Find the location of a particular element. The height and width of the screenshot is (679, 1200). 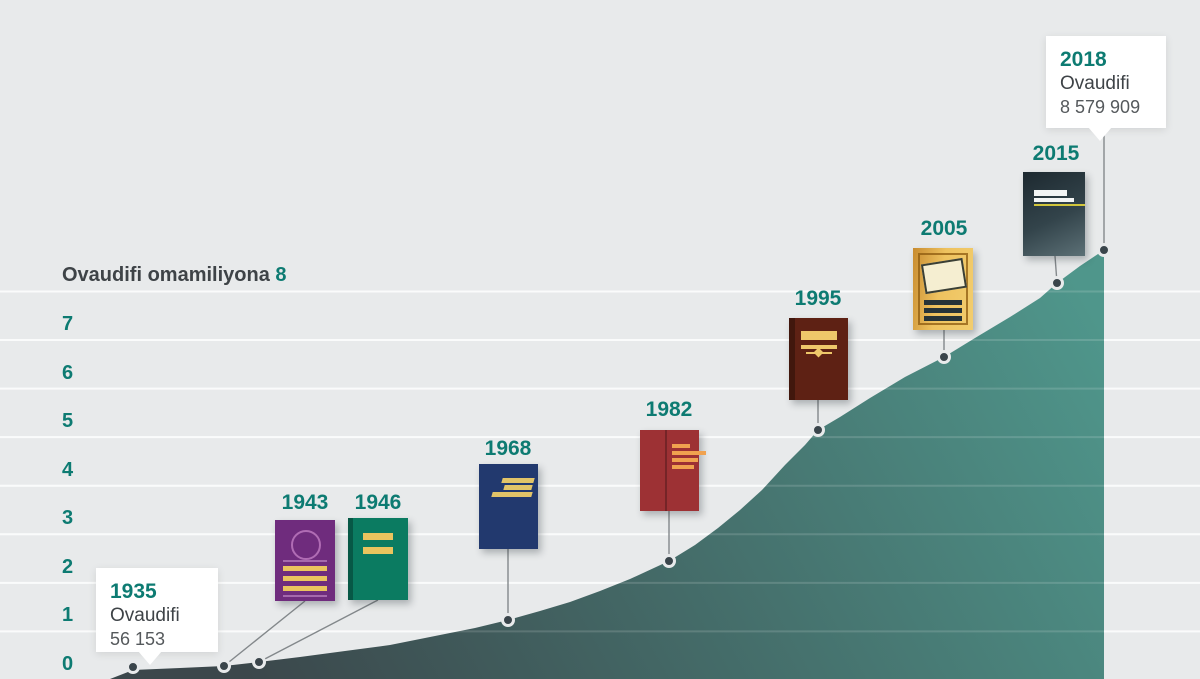

diamond-ornament is located at coordinates (818, 352).